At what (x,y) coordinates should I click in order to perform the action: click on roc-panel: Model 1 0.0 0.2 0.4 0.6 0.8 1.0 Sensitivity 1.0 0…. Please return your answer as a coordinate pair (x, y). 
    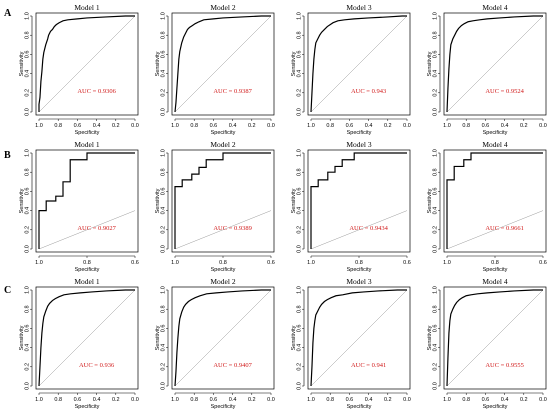
    Looking at the image, I should click on (79, 343).